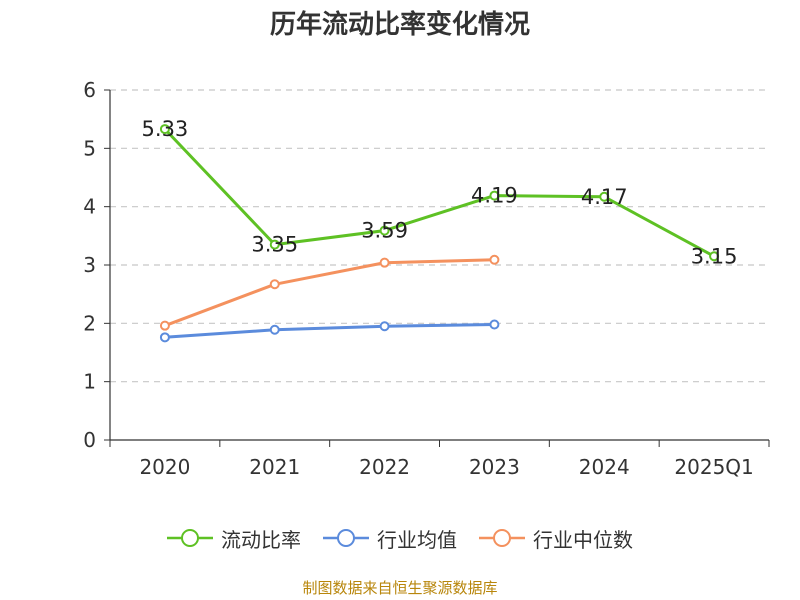 The height and width of the screenshot is (600, 800). I want to click on x-tick-label: 2021, so click(274, 467).